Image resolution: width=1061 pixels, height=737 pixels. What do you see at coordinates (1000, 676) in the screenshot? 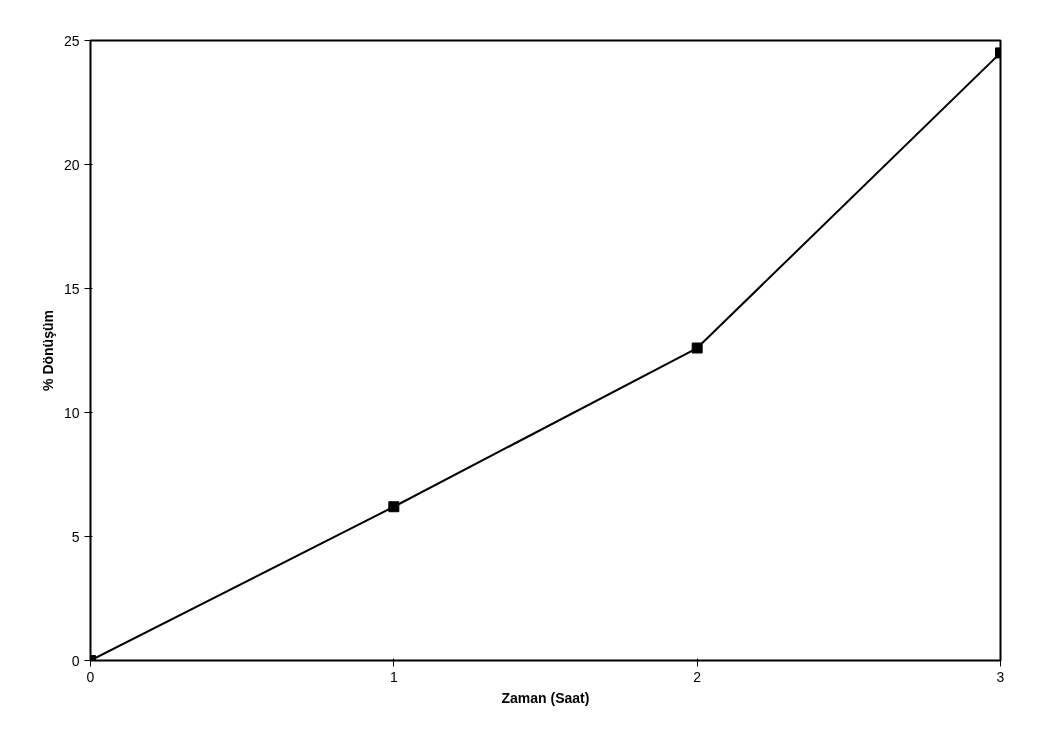
I see `x-tick-label: 3` at bounding box center [1000, 676].